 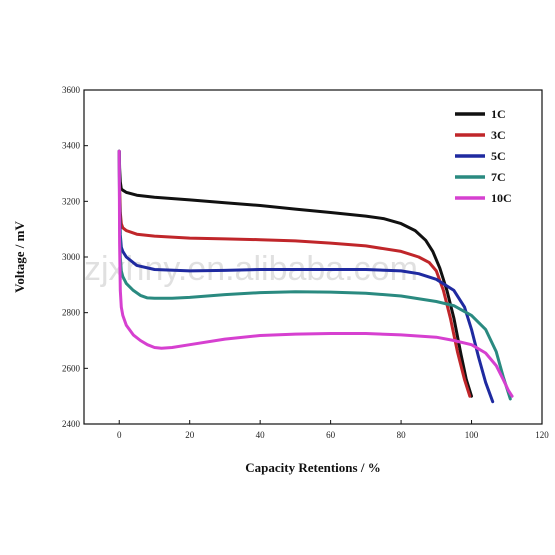 I want to click on legend-label-1C: 1C, so click(x=498, y=114).